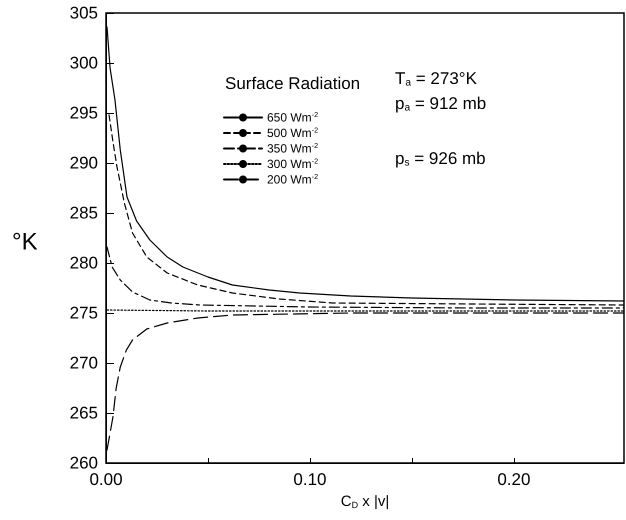  Describe the element at coordinates (84, 413) in the screenshot. I see `y-tick-label: 265` at that location.